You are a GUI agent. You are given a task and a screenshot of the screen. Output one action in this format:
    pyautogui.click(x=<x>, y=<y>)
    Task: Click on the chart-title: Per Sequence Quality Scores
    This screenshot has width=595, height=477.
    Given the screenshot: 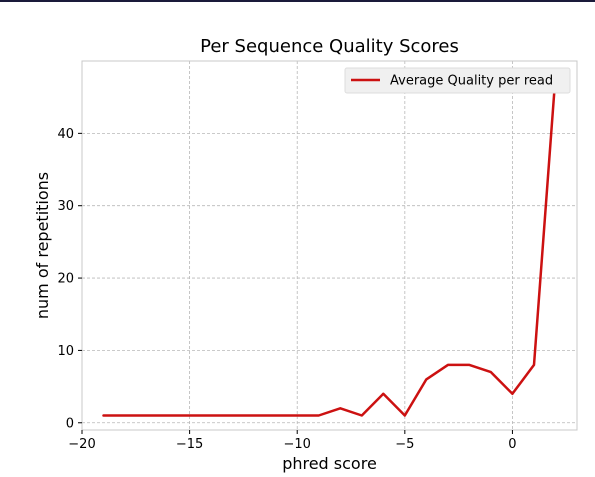 What is the action you would take?
    pyautogui.click(x=329, y=46)
    